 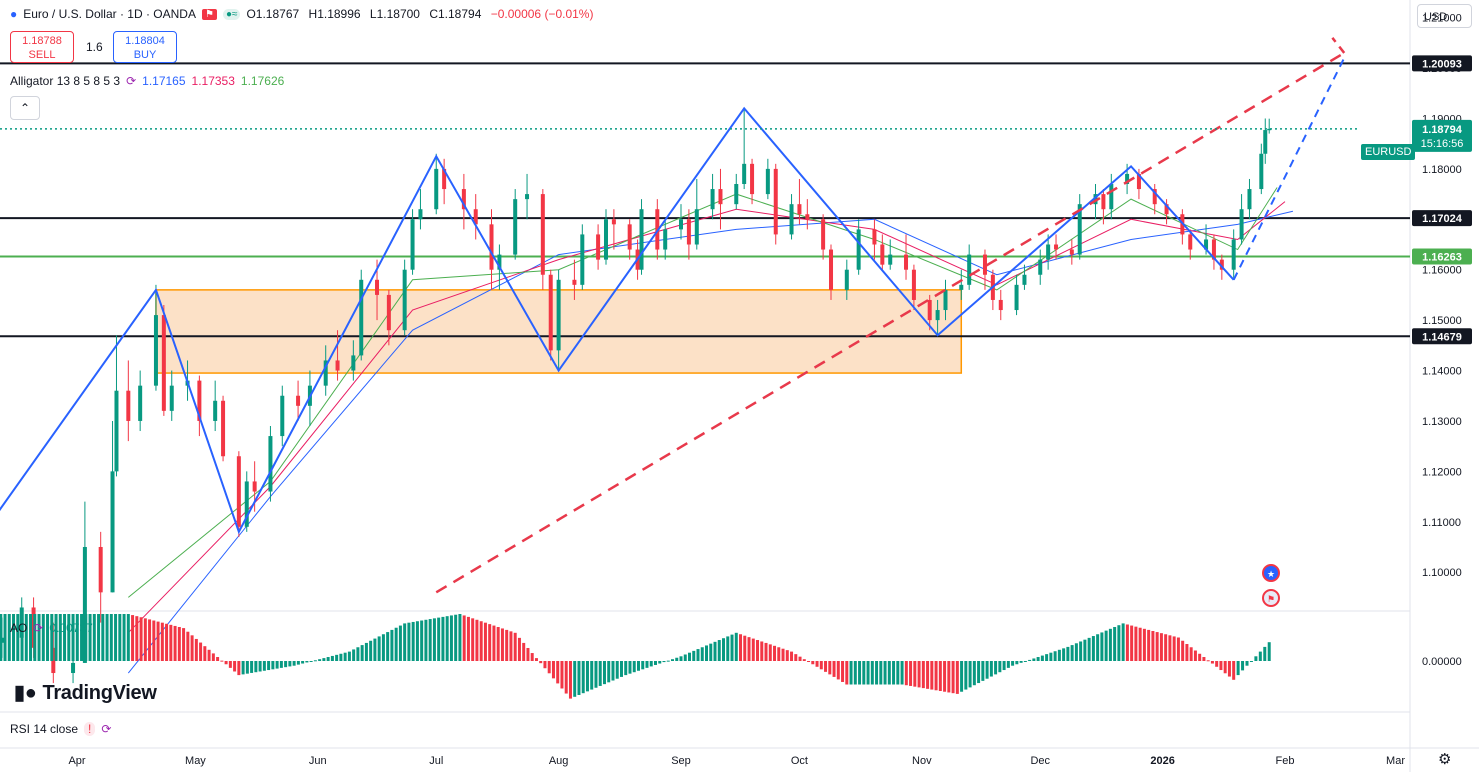 I want to click on y-tick-label: 1.10000, so click(x=1442, y=573).